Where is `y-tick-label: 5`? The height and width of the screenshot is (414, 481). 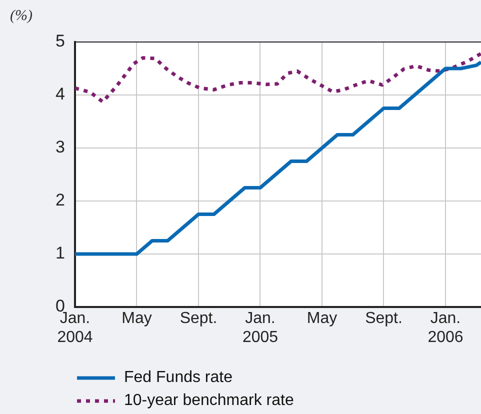
y-tick-label: 5 is located at coordinates (60, 41).